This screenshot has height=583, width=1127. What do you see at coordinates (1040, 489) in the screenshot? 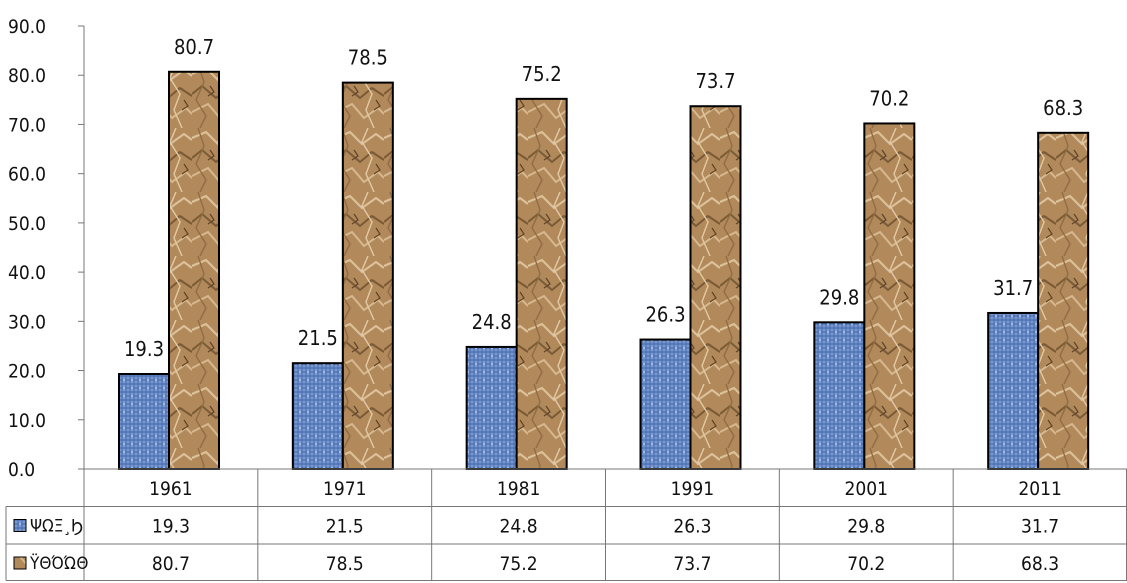
I see `table-category-label: 2011` at bounding box center [1040, 489].